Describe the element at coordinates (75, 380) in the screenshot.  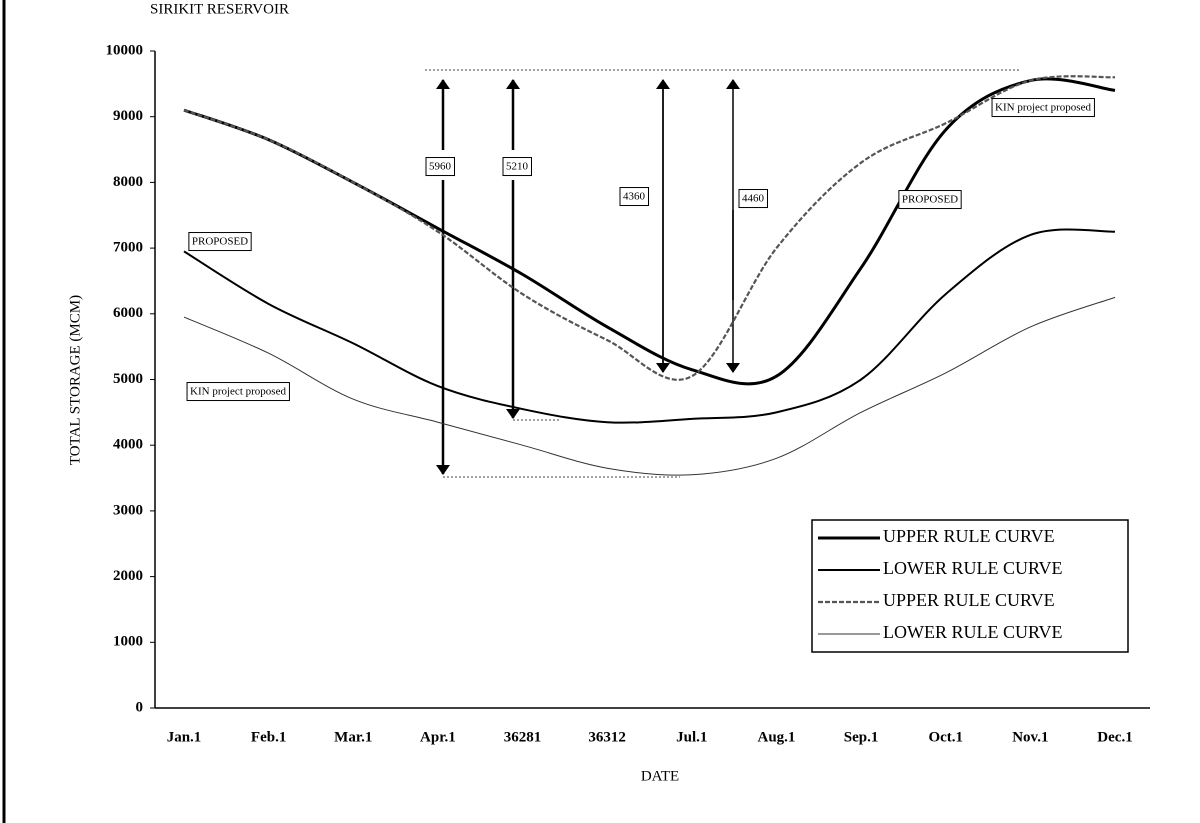
I see `y-axis-label: TOTAL STORAGE (MCM)` at that location.